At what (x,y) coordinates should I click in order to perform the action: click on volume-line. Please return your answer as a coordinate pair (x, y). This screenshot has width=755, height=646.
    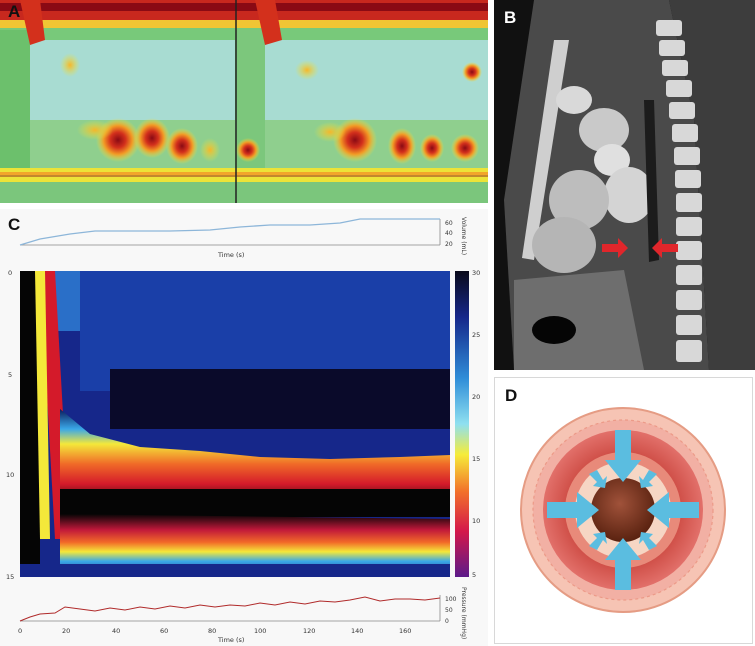
    Looking at the image, I should click on (229, 232).